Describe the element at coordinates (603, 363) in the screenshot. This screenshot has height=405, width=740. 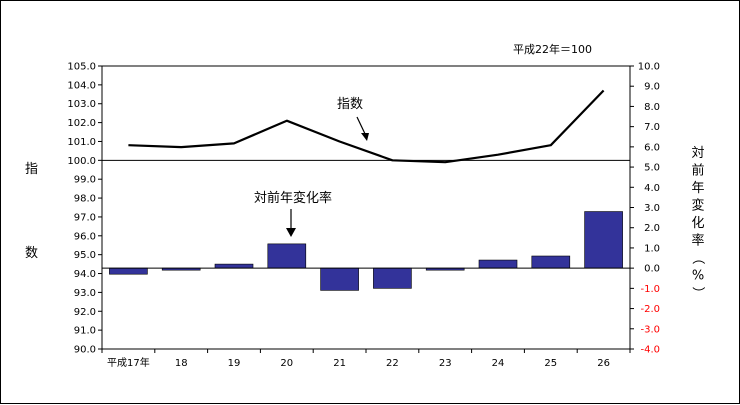
I see `x-tick-label: 26` at that location.